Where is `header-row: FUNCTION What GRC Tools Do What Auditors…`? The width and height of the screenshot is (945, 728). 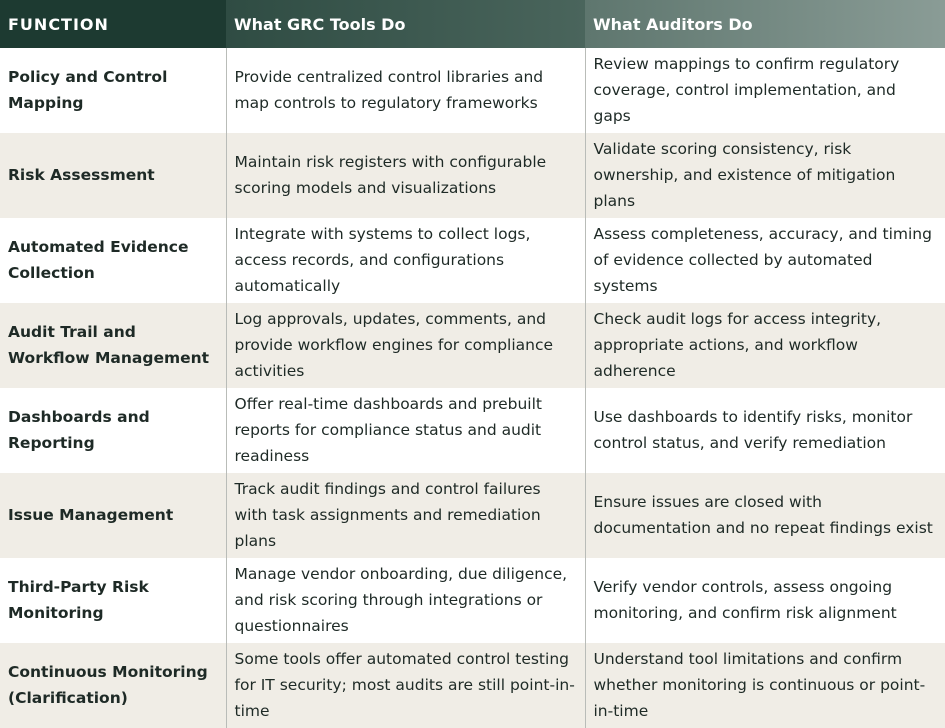 header-row: FUNCTION What GRC Tools Do What Auditors… is located at coordinates (472, 24).